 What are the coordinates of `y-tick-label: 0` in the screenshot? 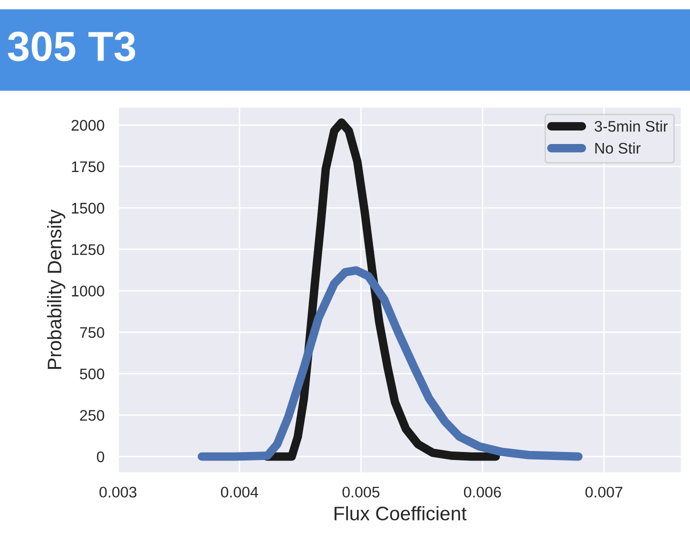 It's located at (100, 456).